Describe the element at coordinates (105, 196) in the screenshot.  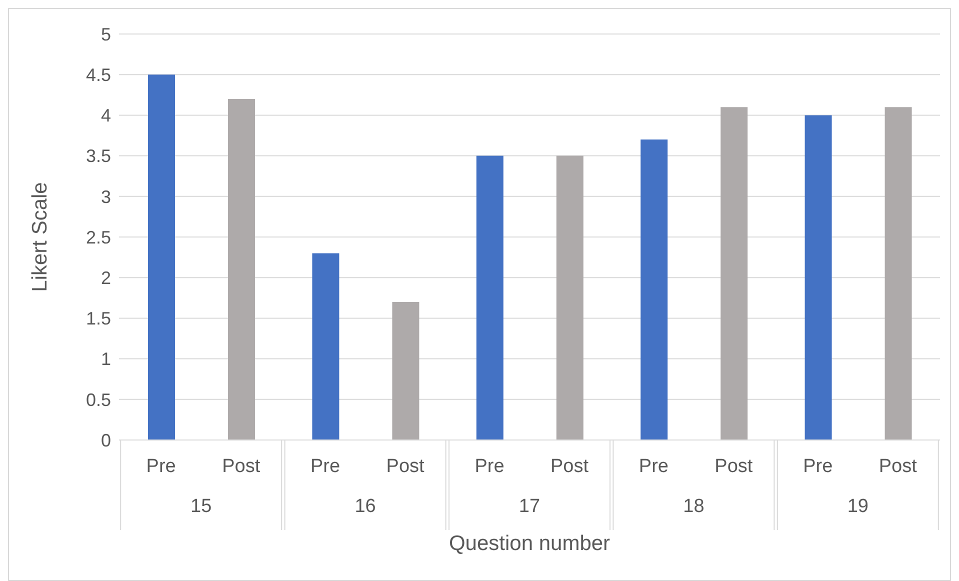
I see `y-tick-label: 3` at that location.